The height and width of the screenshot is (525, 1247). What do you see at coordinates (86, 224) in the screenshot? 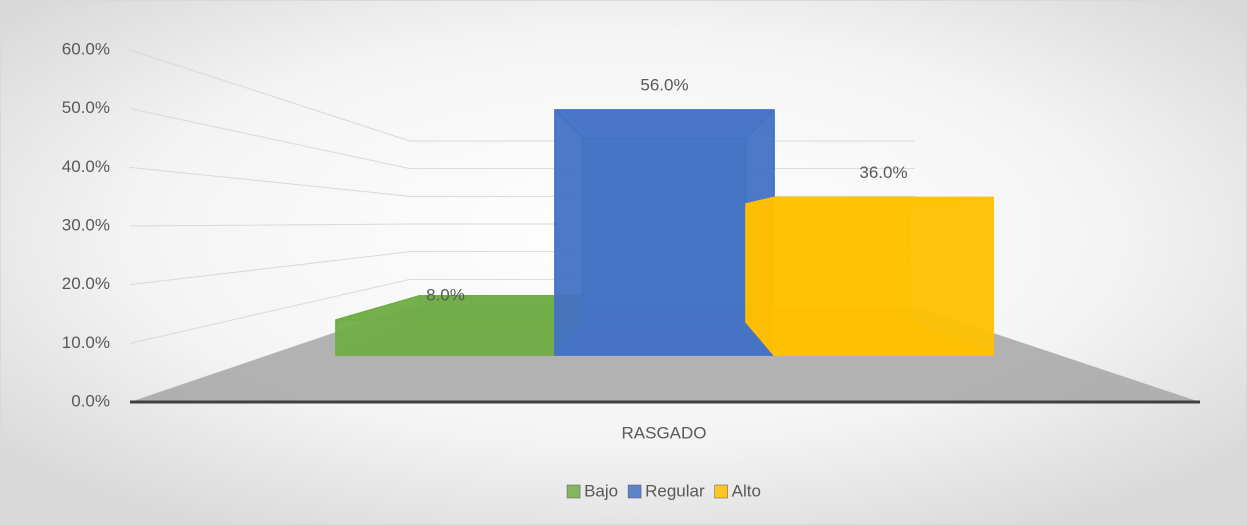
I see `y-tick-label: 30.0%` at bounding box center [86, 224].